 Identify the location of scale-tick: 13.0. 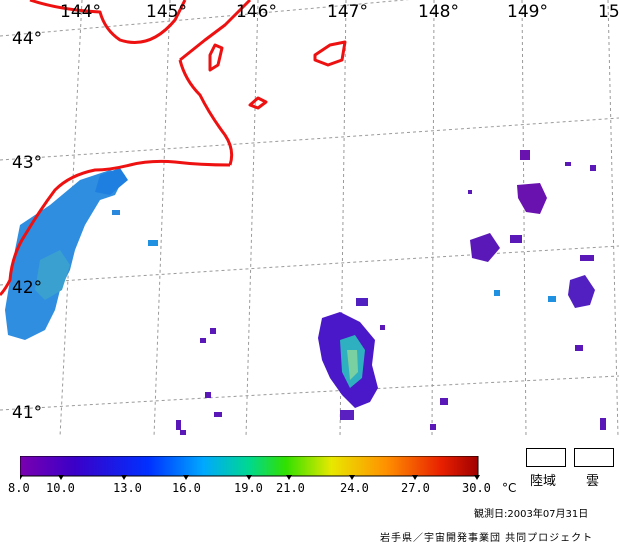
(127, 488).